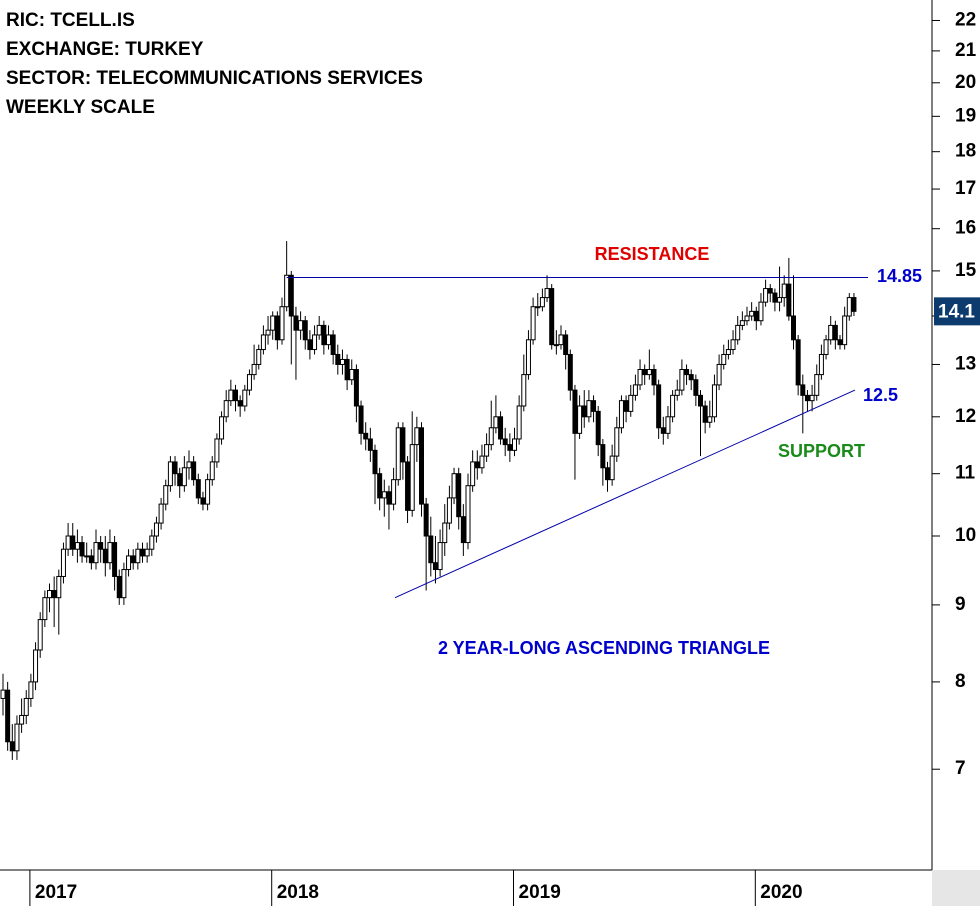 This screenshot has width=980, height=906. I want to click on price-tag, so click(957, 311).